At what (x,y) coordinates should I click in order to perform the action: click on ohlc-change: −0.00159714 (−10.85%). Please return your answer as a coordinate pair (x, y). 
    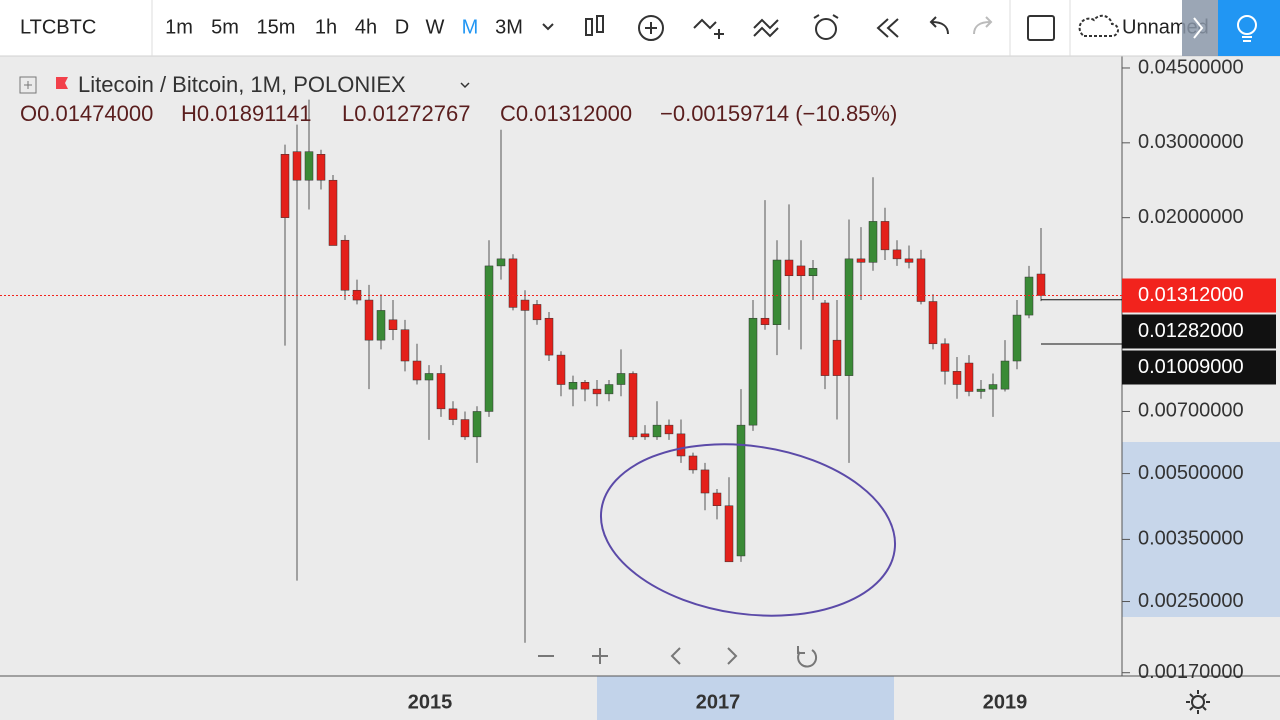
    Looking at the image, I should click on (778, 113).